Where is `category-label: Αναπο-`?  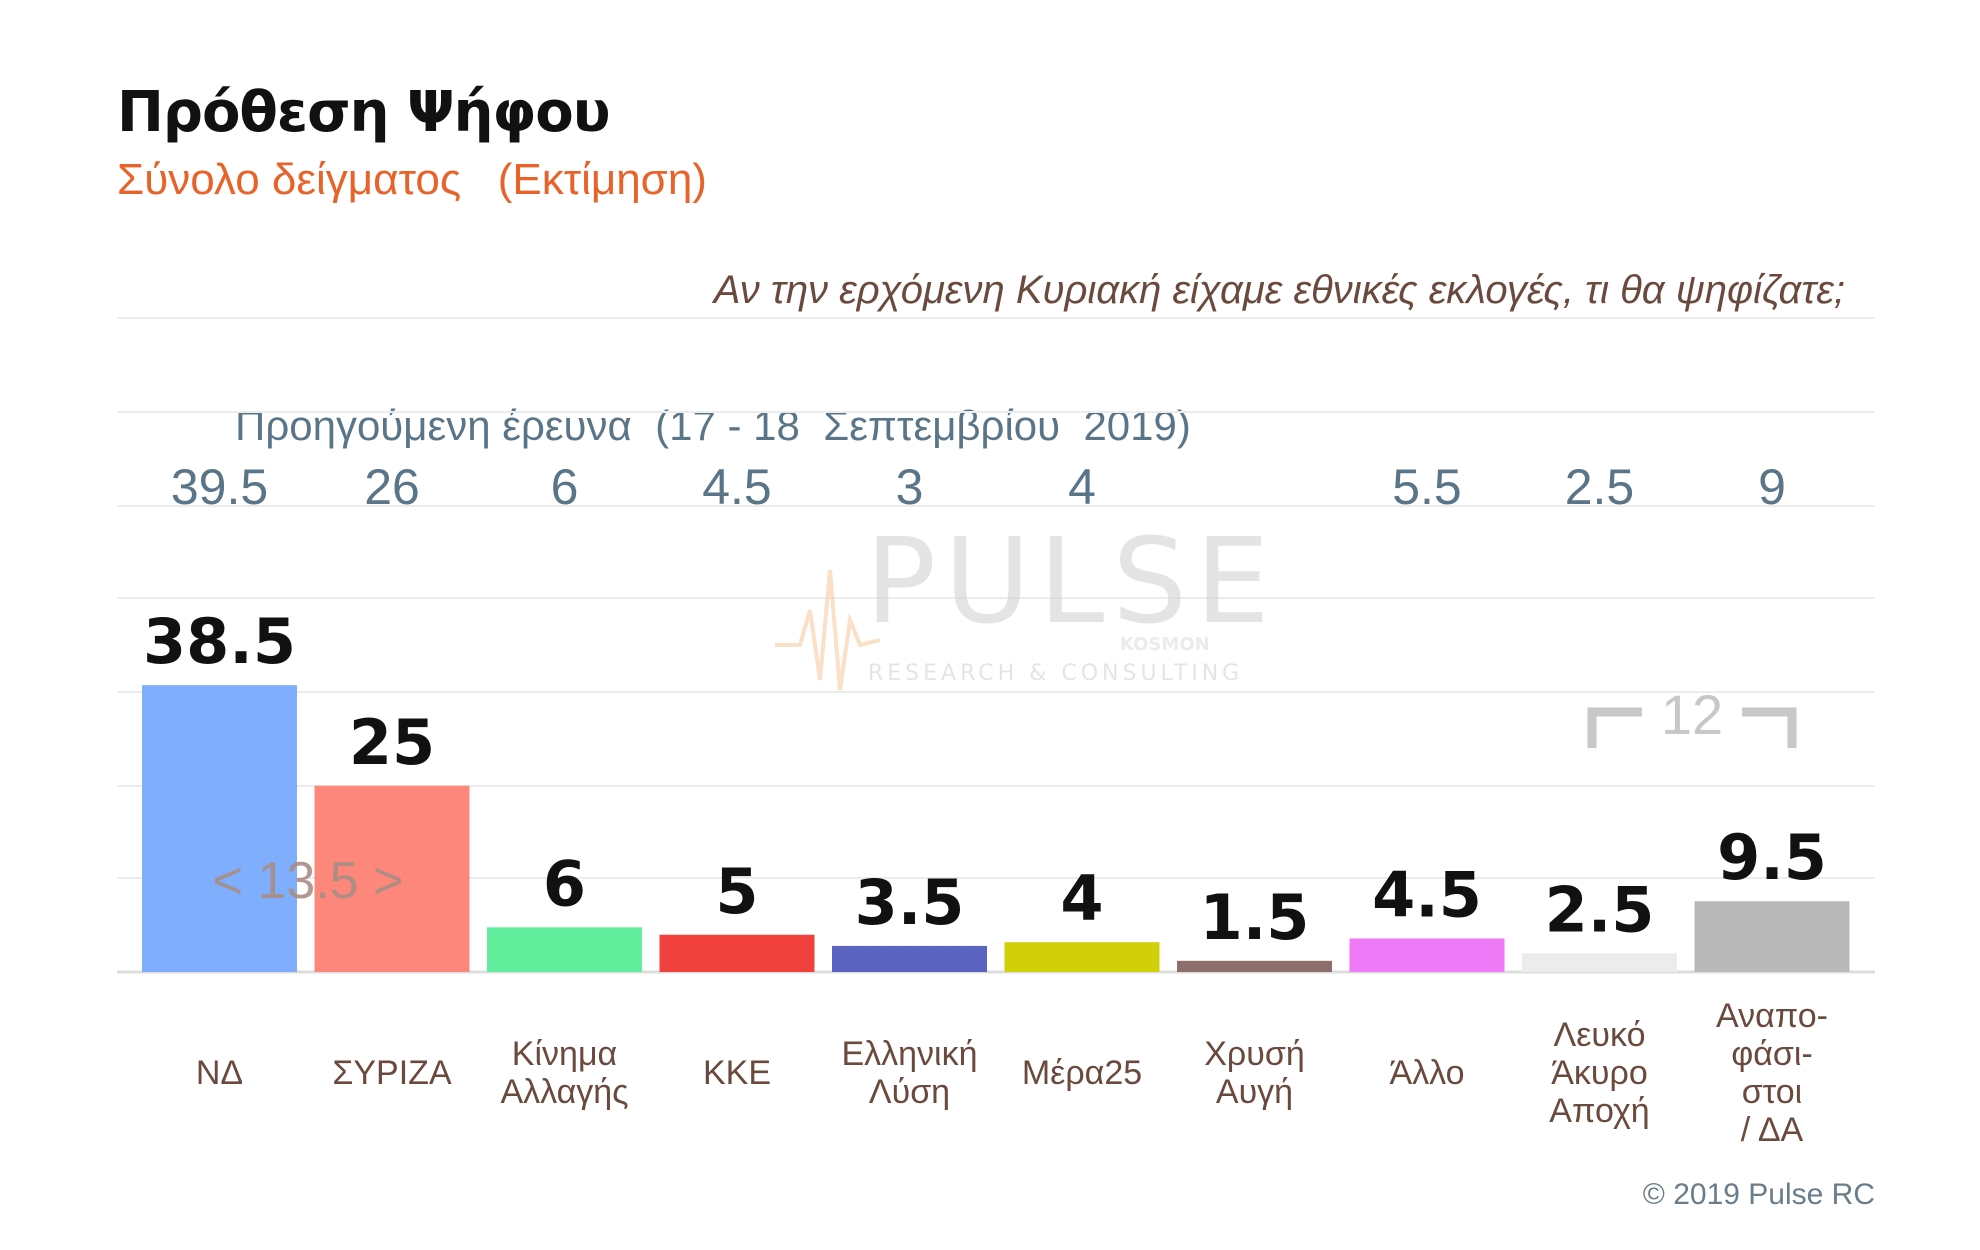
category-label: Αναπο- is located at coordinates (1772, 1016).